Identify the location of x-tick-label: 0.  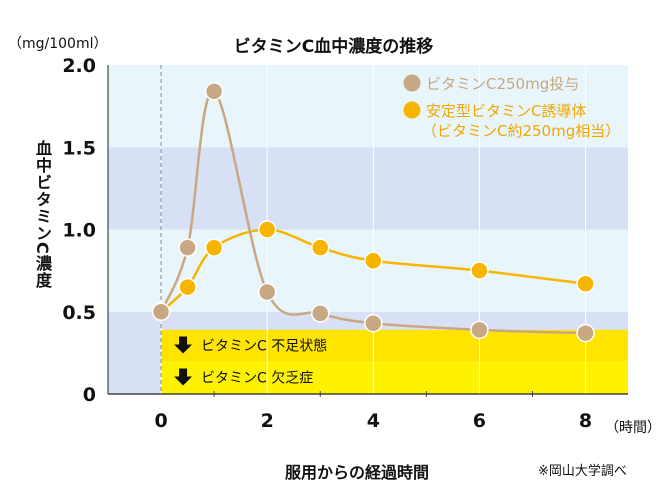
(160, 421).